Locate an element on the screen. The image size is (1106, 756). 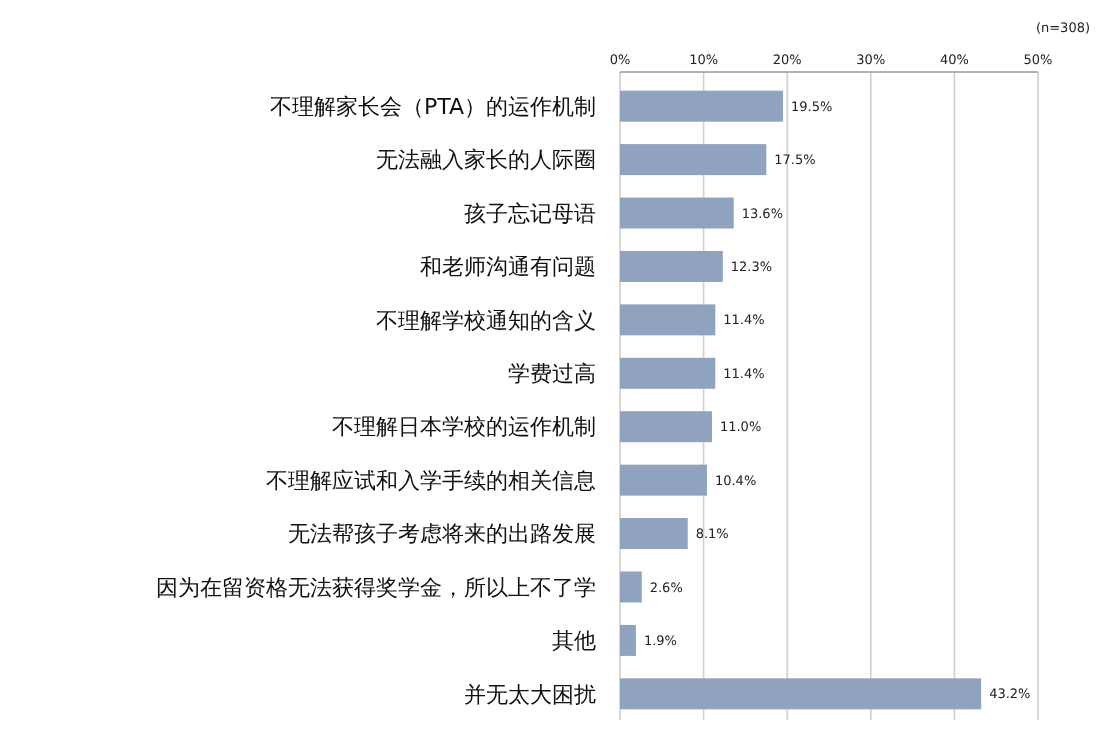
y-tick-label: 并无太大困扰 is located at coordinates (530, 694).